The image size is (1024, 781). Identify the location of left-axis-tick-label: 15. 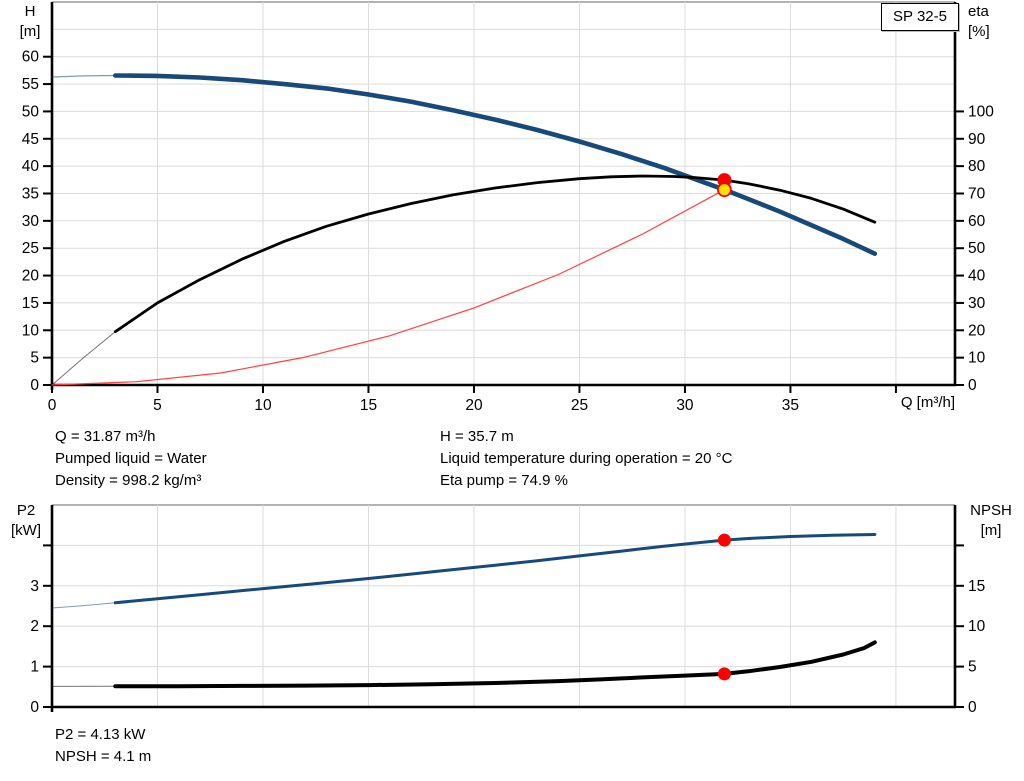
(30, 303).